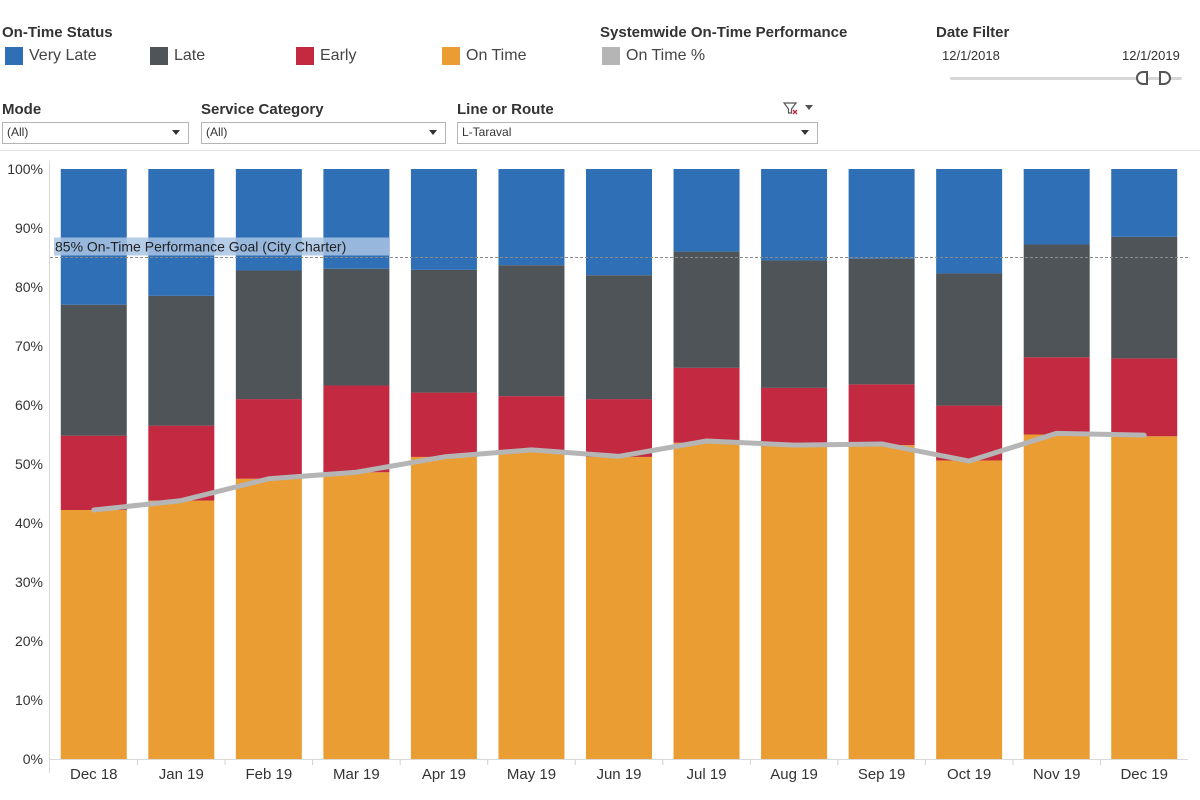 The height and width of the screenshot is (800, 1200). I want to click on service-category-select-value: (All), so click(217, 132).